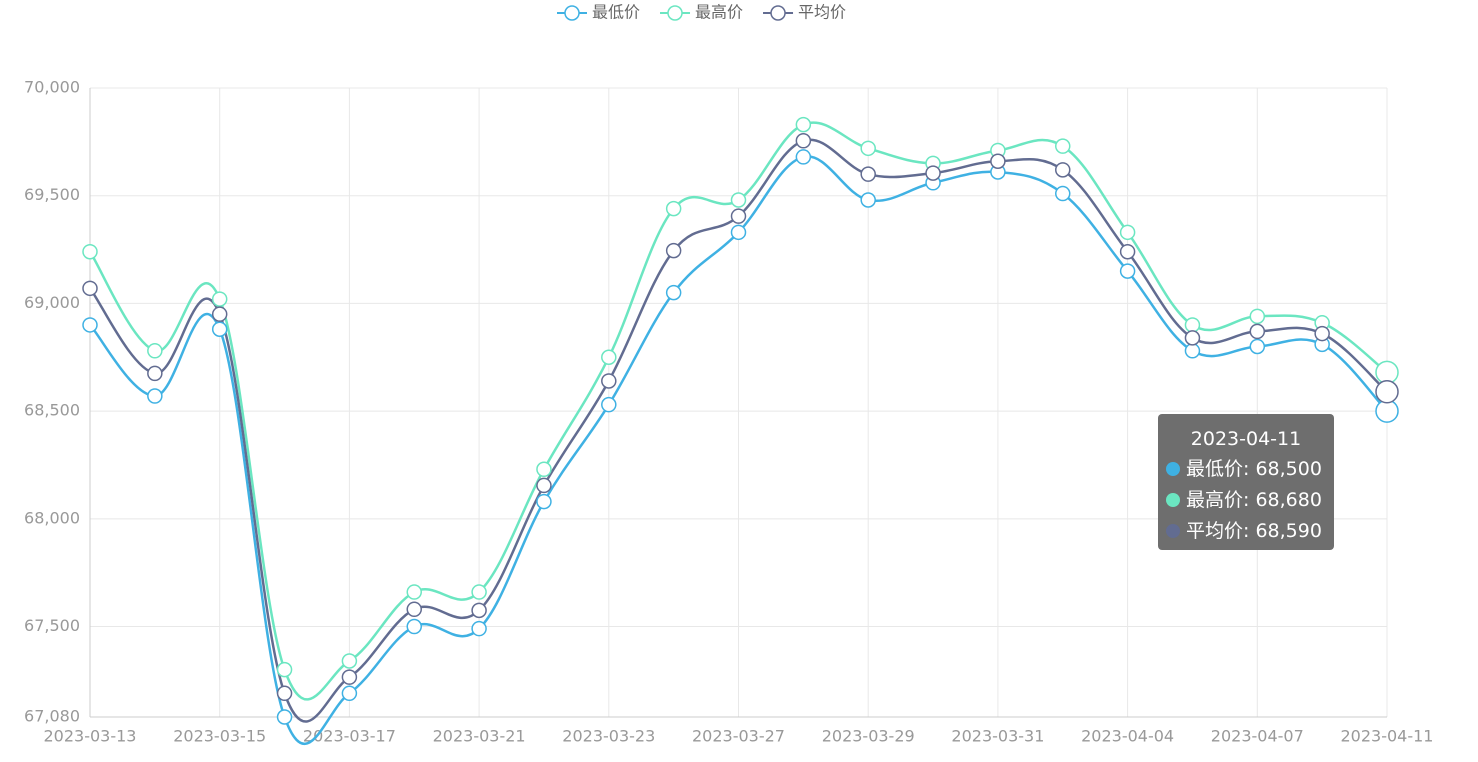 The height and width of the screenshot is (762, 1478). What do you see at coordinates (52, 87) in the screenshot?
I see `y-tick-label: 70,000` at bounding box center [52, 87].